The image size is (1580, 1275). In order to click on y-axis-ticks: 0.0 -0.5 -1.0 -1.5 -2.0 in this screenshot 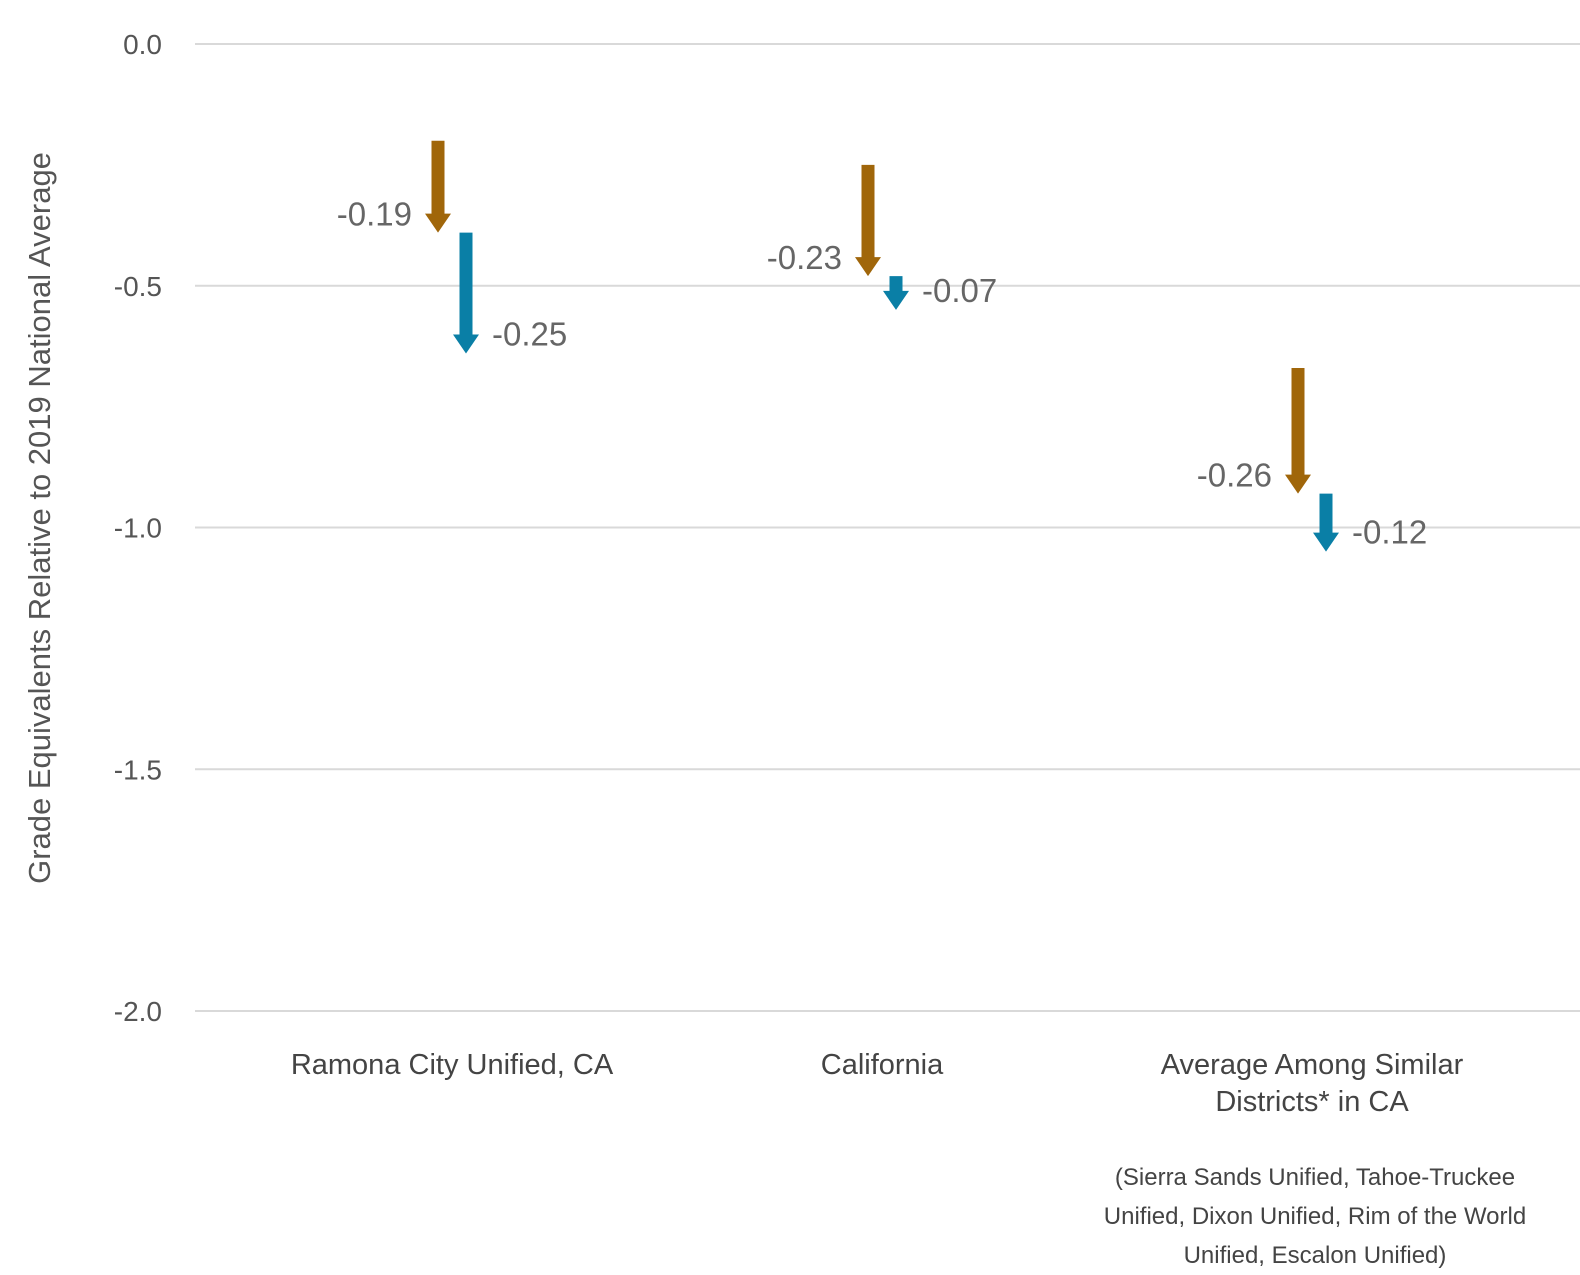, I will do `click(138, 528)`.